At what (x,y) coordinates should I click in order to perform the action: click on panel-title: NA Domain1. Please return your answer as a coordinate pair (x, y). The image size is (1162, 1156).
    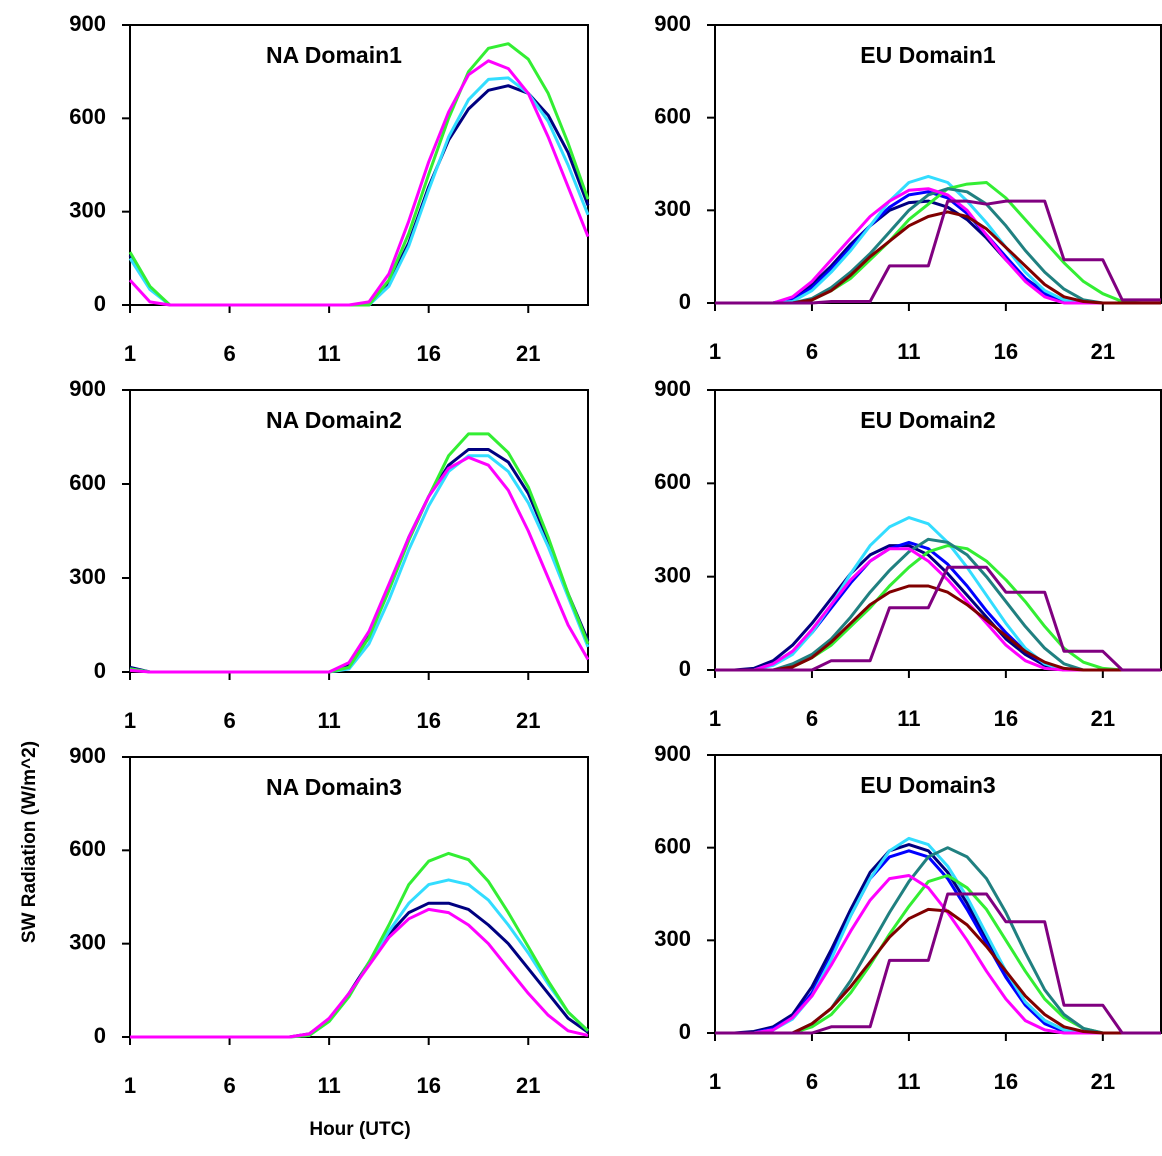
    Looking at the image, I should click on (334, 55).